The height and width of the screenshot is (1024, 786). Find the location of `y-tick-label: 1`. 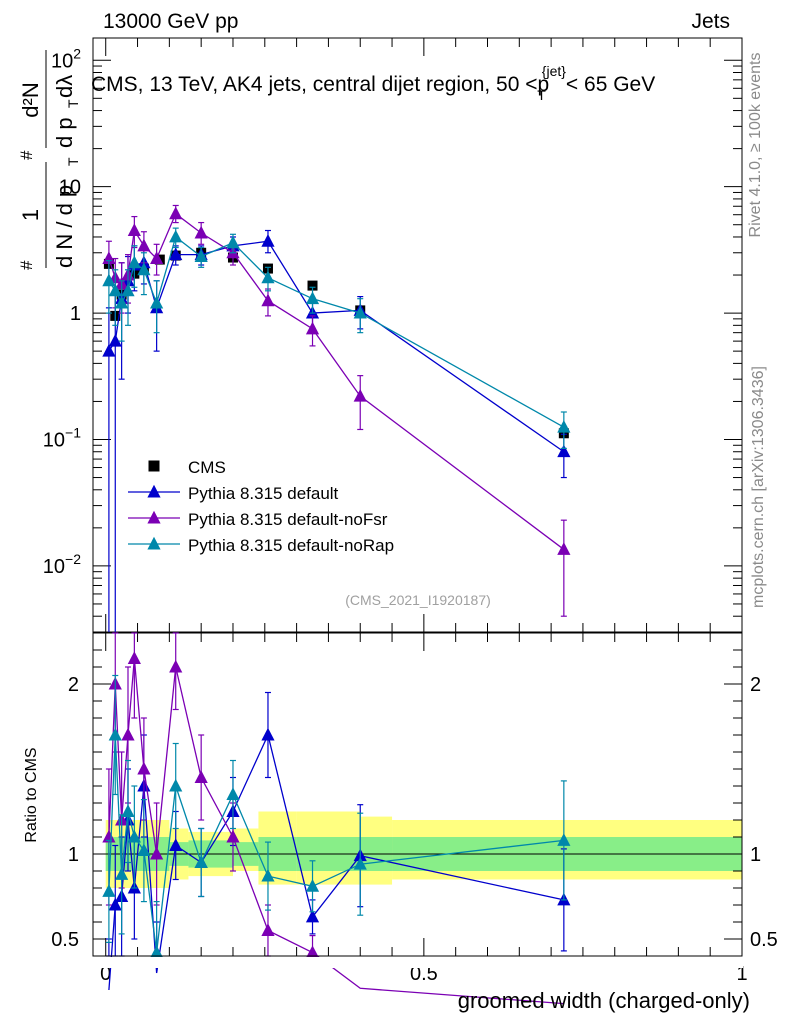

y-tick-label: 1 is located at coordinates (75, 314).